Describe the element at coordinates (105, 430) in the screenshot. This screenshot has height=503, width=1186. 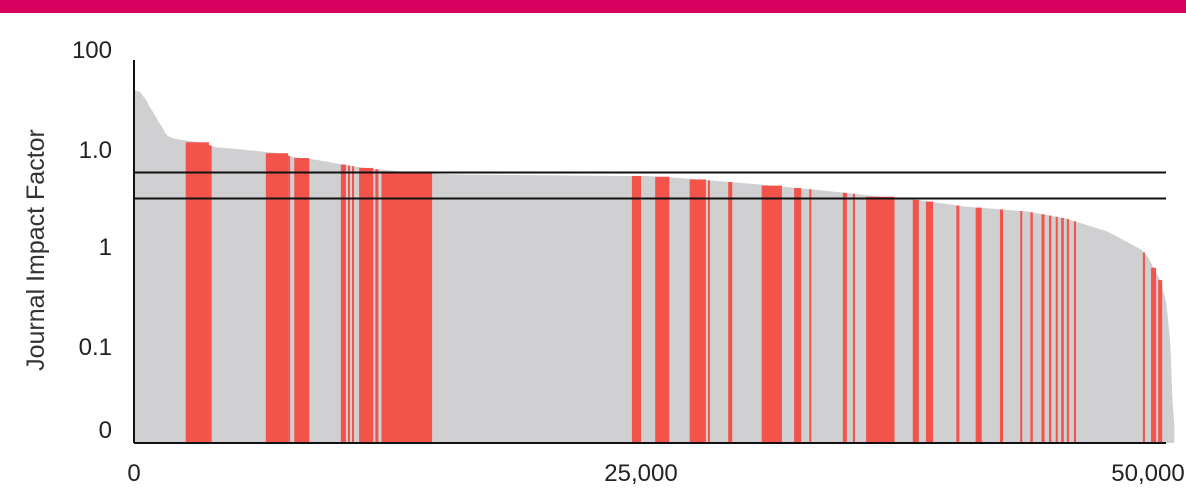
I see `y-tick-label-1: 0` at that location.